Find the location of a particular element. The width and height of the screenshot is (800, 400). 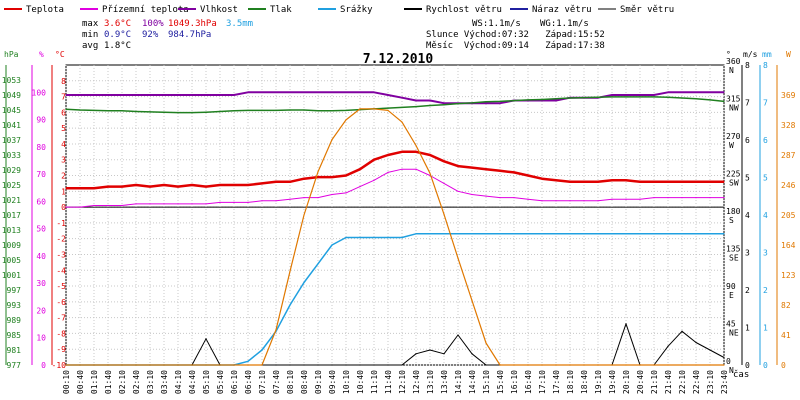

x-tick-label: 19:40 is located at coordinates (612, 382).